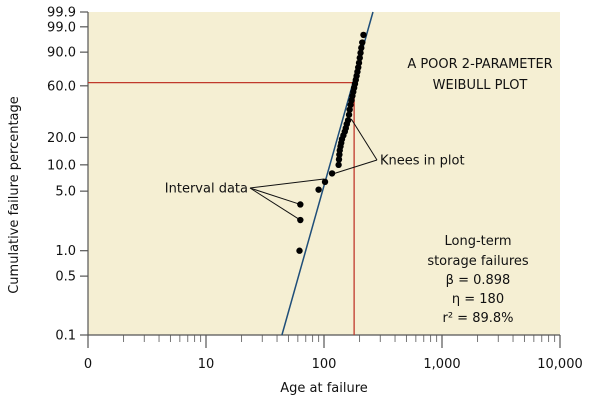  I want to click on x-axis-tick-labels: 0 10 100 1,000 10,000, so click(333, 364).